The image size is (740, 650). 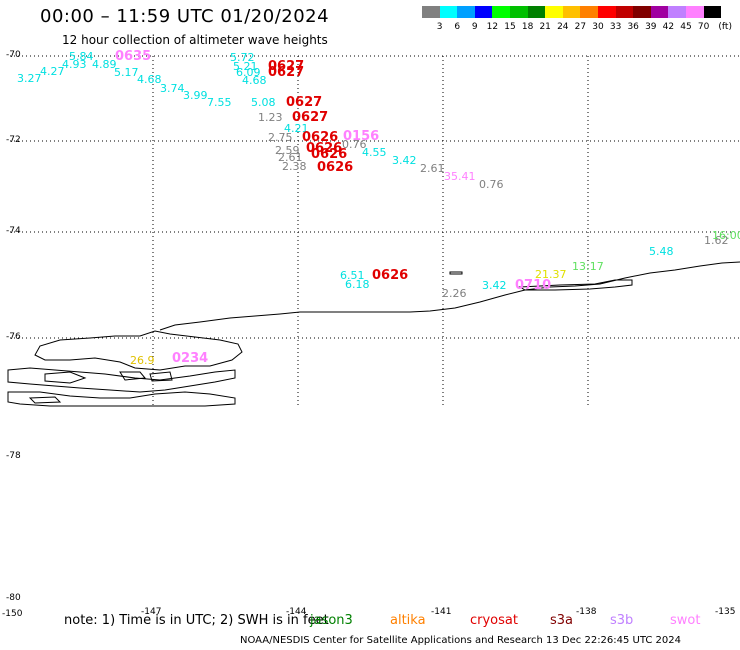 I want to click on wave-height-label: 4.89, so click(x=104, y=64).